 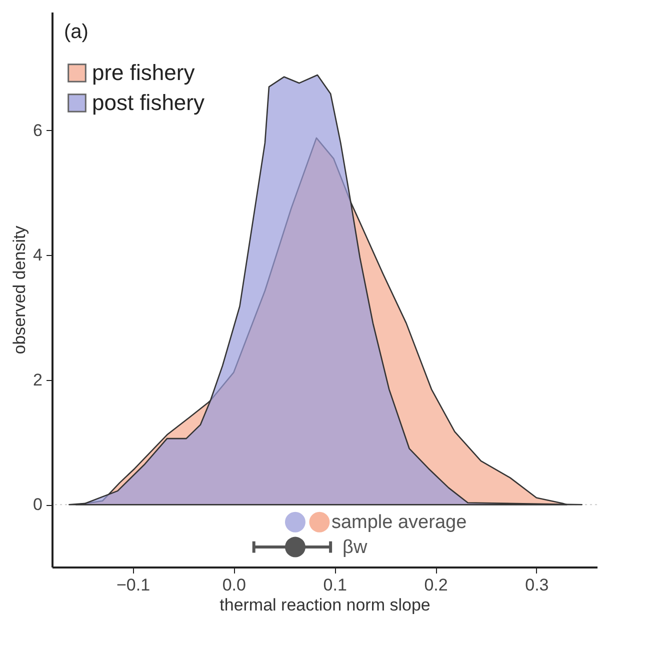 What do you see at coordinates (143, 72) in the screenshot?
I see `legend-label: pre fishery` at bounding box center [143, 72].